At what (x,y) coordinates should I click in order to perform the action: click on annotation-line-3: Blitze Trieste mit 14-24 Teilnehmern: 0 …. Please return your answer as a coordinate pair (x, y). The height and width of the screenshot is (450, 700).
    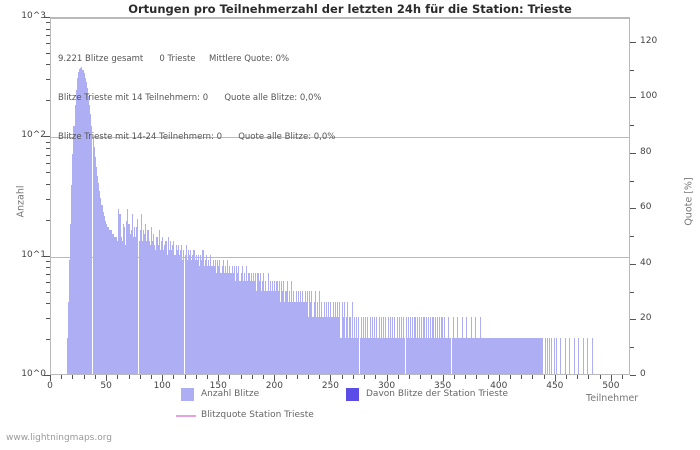
    Looking at the image, I should click on (197, 137).